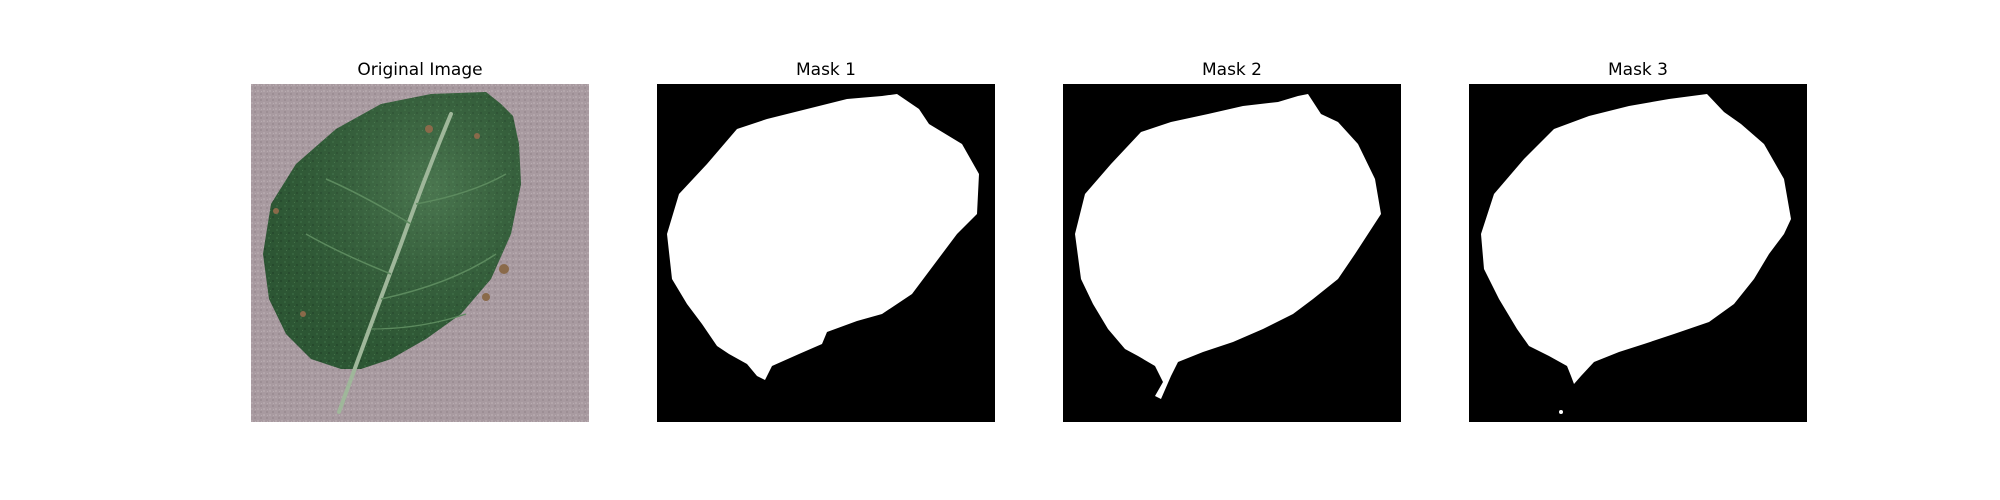 Image resolution: width=2000 pixels, height=500 pixels. I want to click on mask-speck, so click(1561, 412).